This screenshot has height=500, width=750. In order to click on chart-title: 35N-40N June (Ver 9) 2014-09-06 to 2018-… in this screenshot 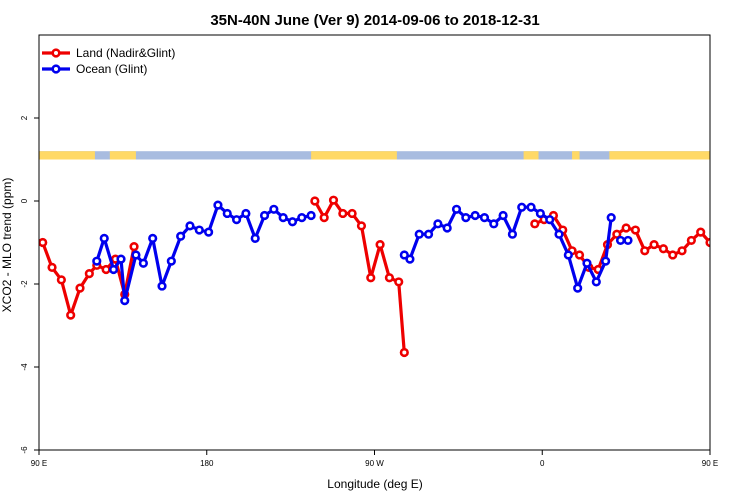, I will do `click(374, 20)`.